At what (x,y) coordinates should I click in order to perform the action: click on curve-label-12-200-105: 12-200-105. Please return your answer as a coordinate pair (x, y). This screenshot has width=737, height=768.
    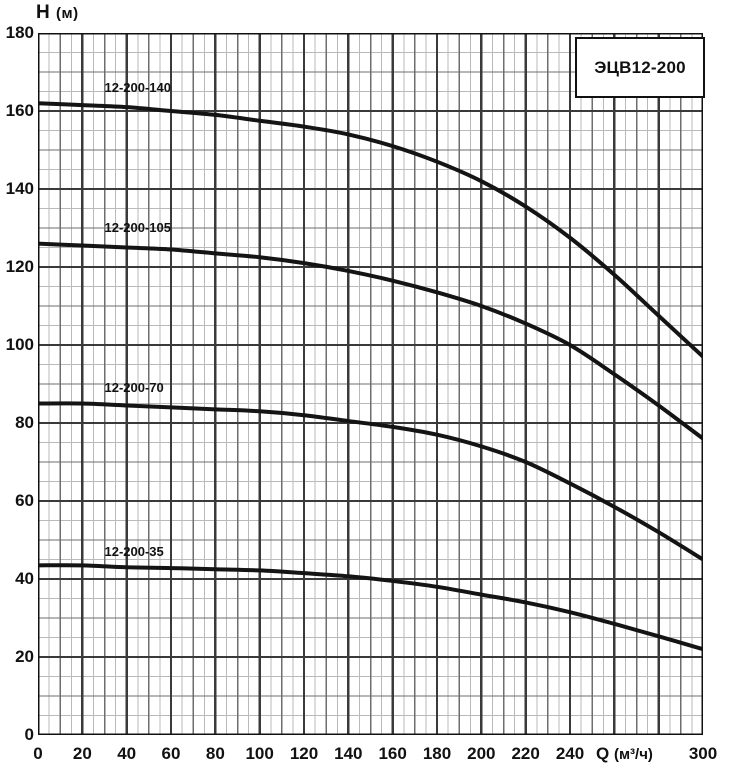
    Looking at the image, I should click on (138, 227).